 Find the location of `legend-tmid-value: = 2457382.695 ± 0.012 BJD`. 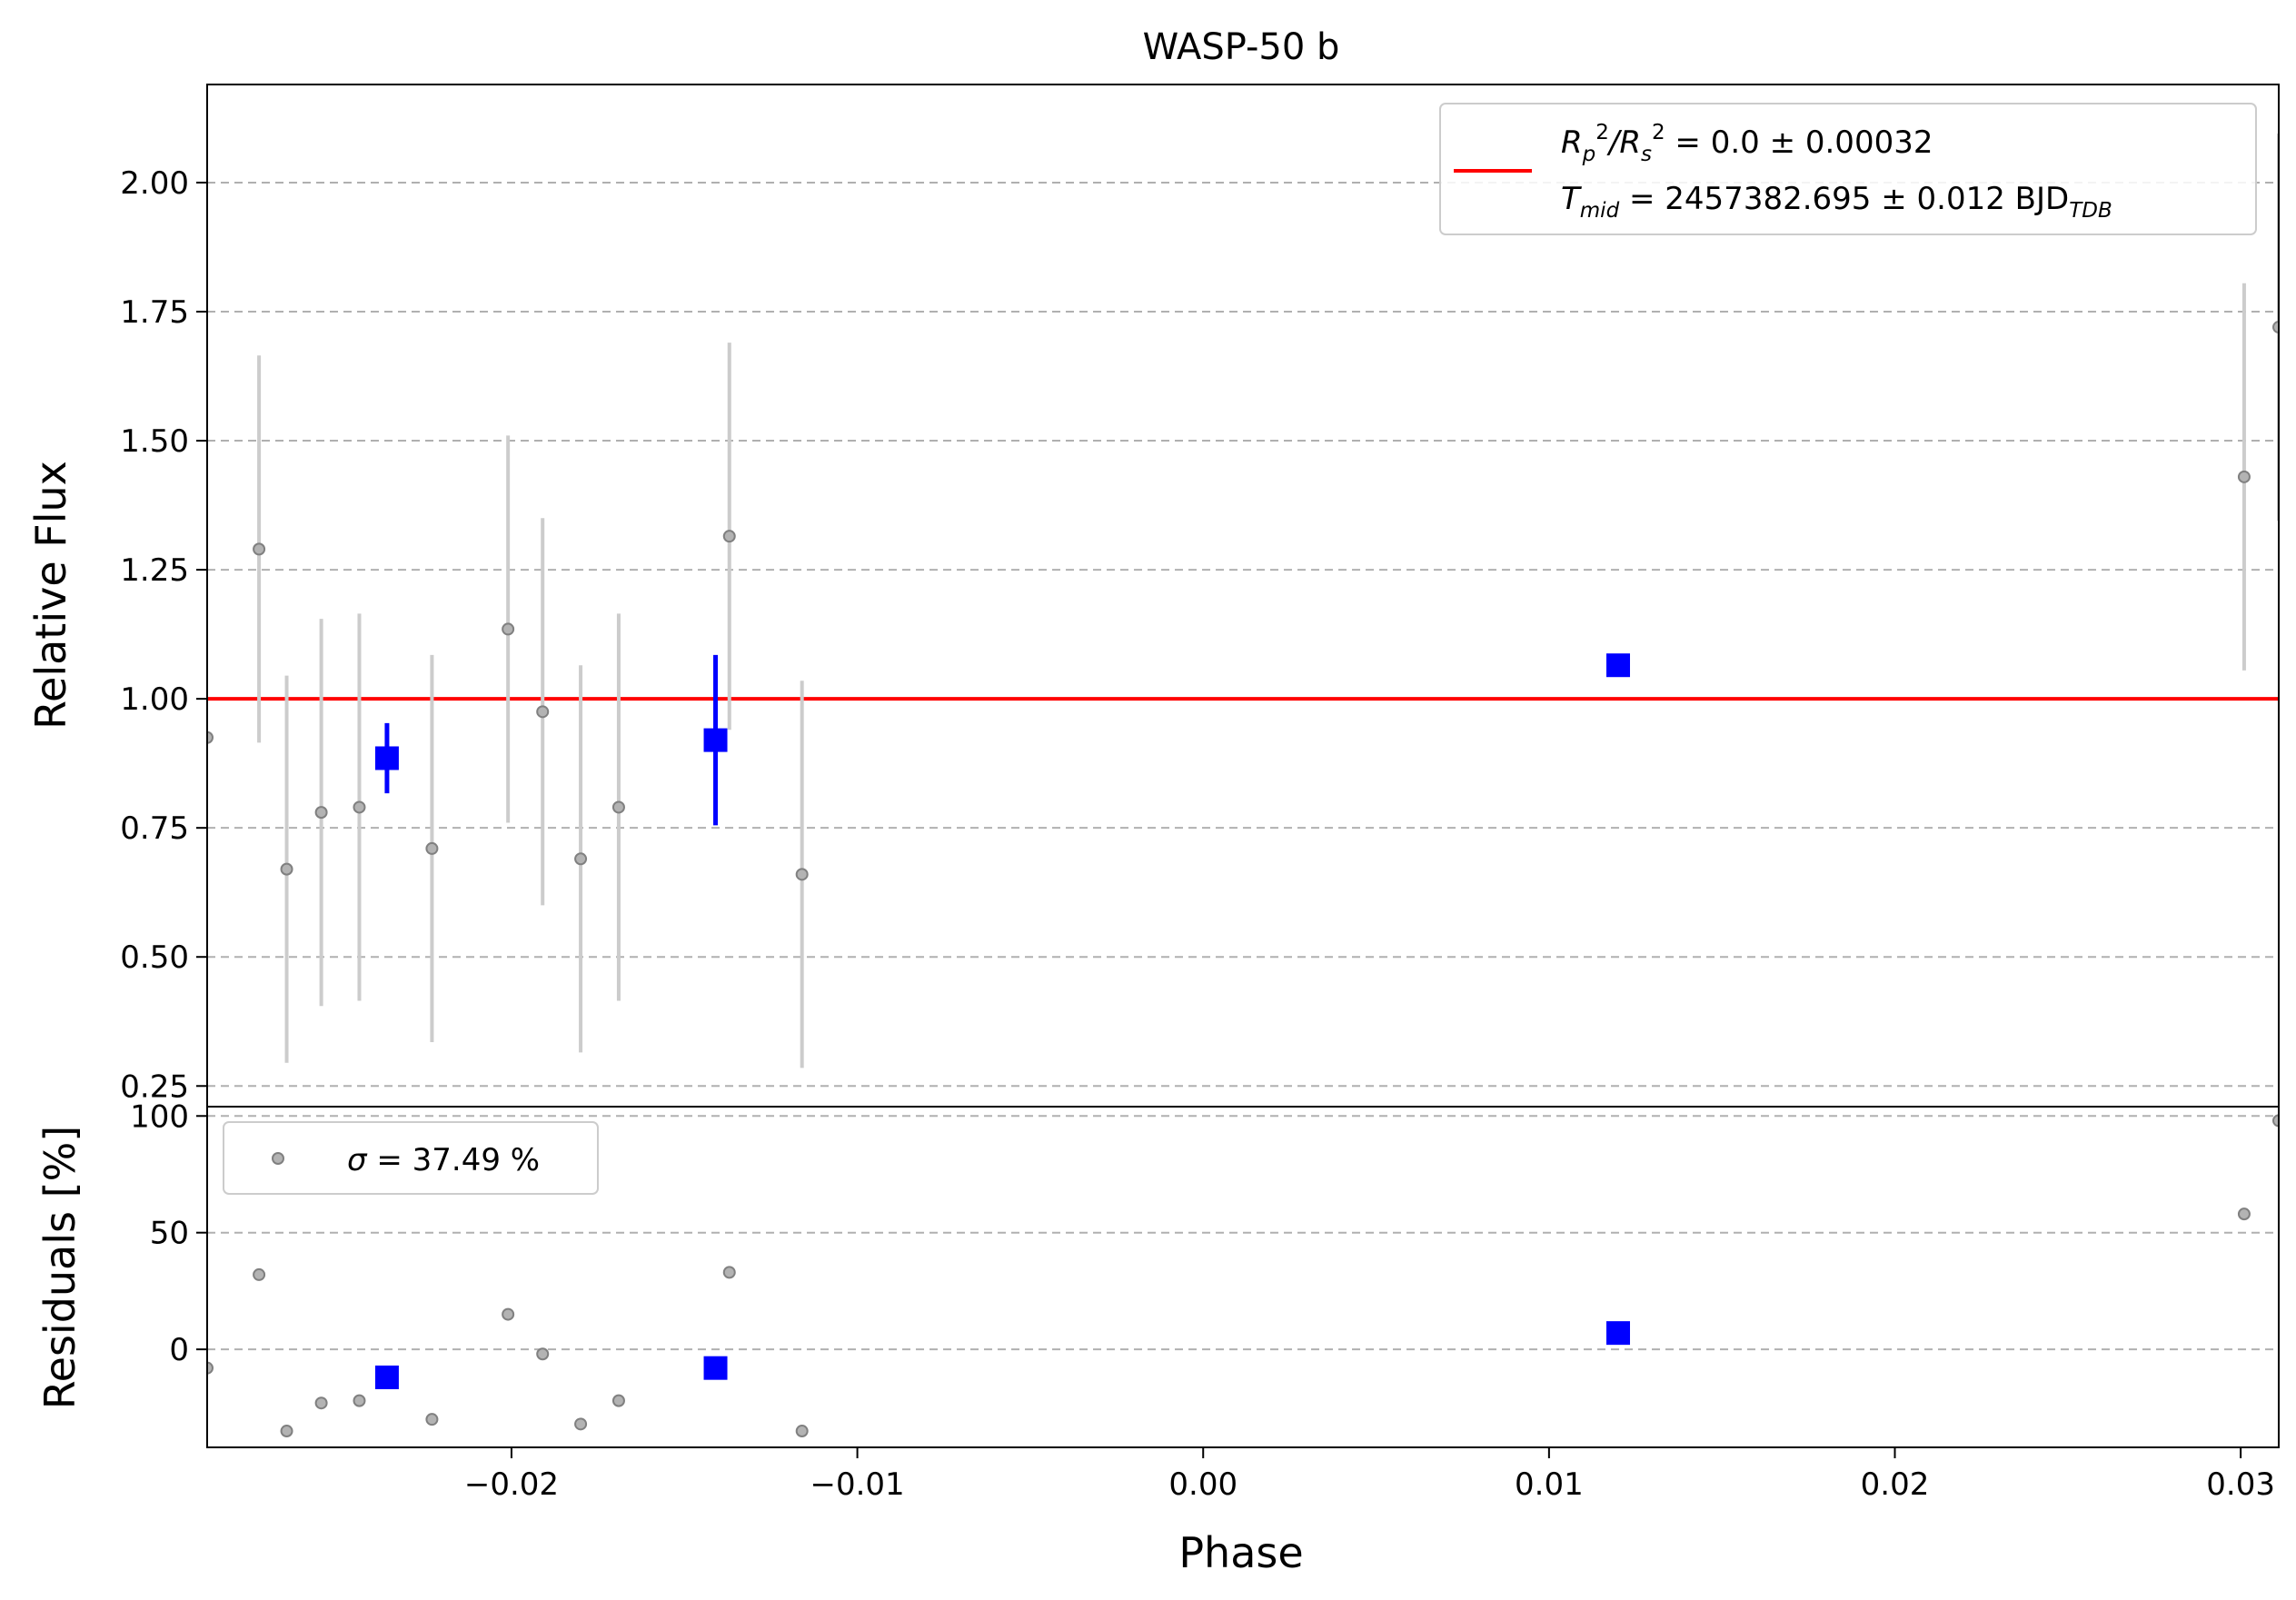

legend-tmid-value: = 2457382.695 ± 0.012 BJD is located at coordinates (1844, 199).